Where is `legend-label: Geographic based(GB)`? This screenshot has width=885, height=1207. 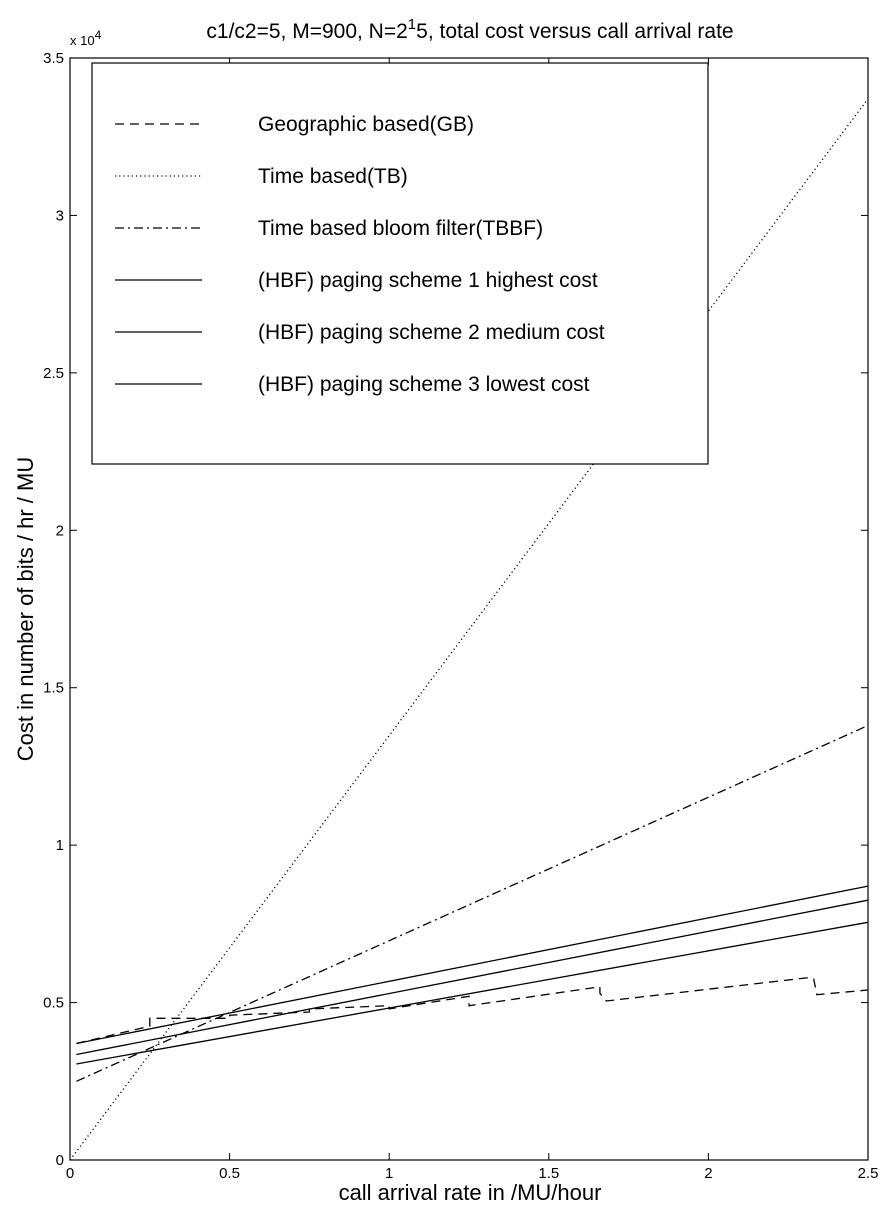
legend-label: Geographic based(GB) is located at coordinates (366, 124).